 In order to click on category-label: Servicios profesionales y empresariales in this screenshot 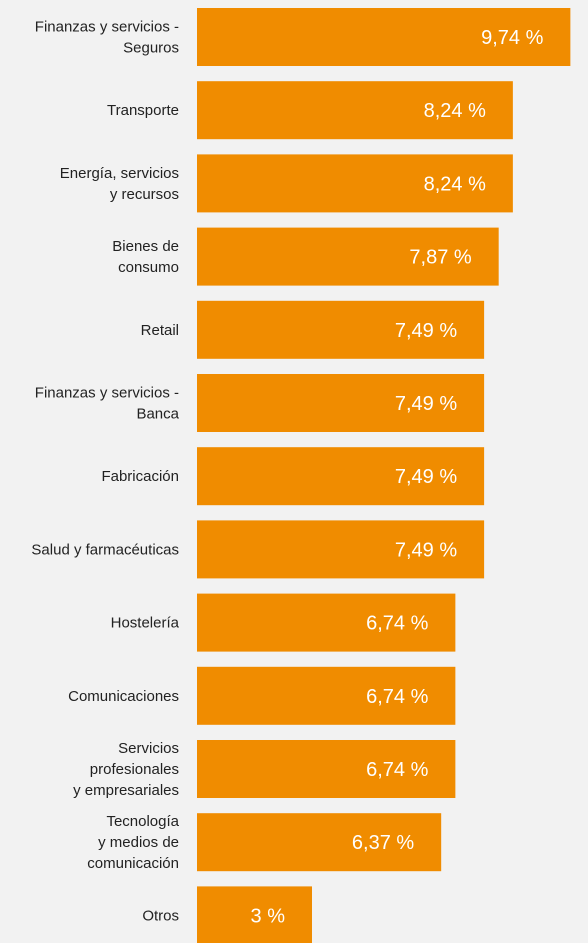, I will do `click(126, 769)`.